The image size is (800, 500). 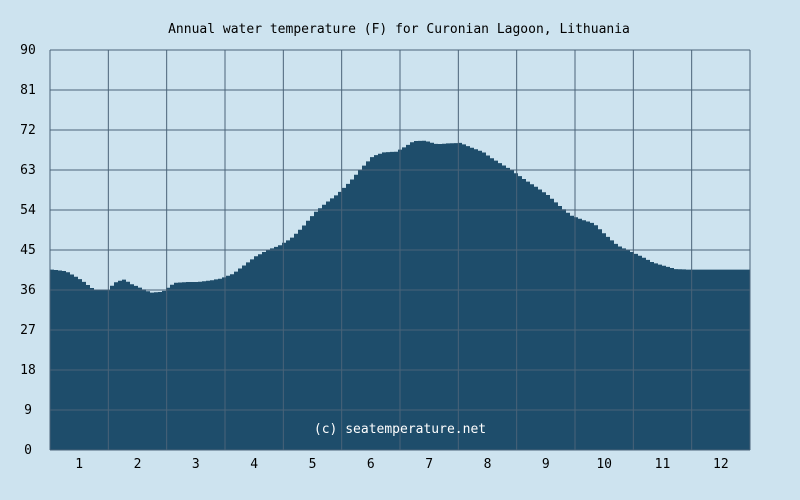 I want to click on x-tick-label: 6, so click(x=371, y=464).